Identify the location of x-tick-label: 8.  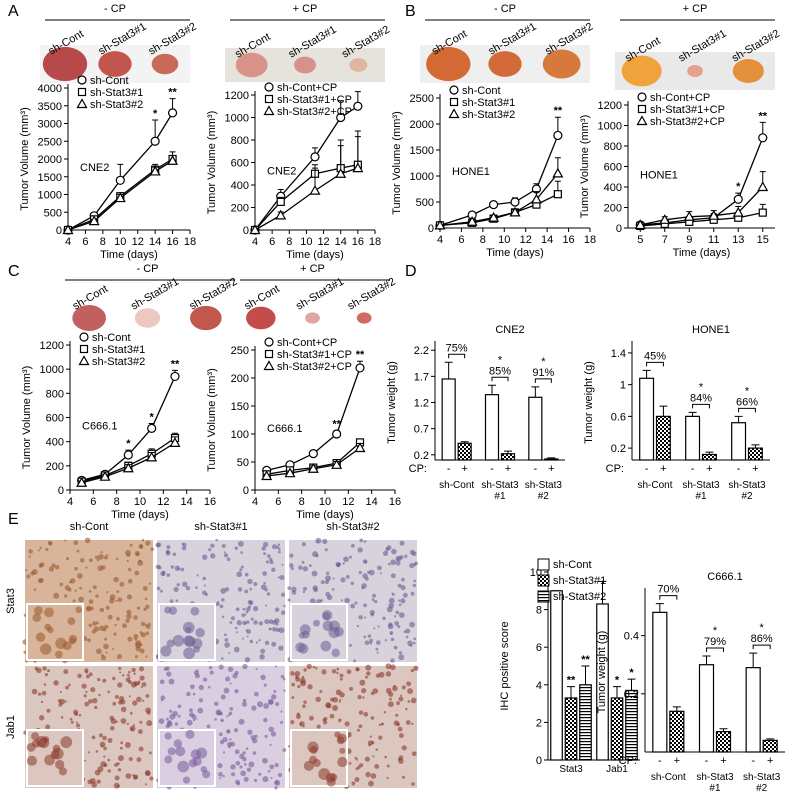
(103, 242).